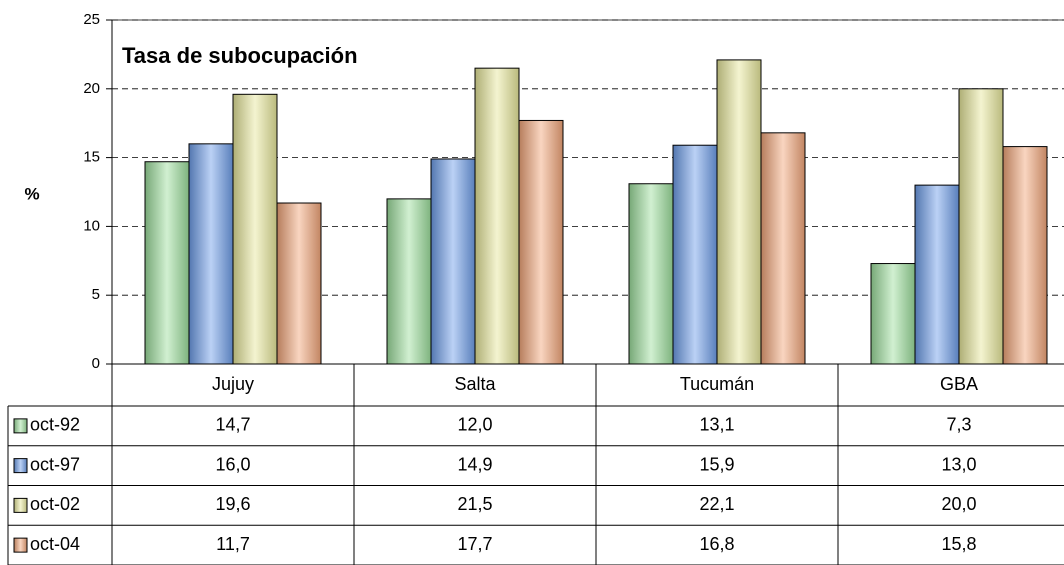  Describe the element at coordinates (96, 294) in the screenshot. I see `y-tick-label: 5` at that location.